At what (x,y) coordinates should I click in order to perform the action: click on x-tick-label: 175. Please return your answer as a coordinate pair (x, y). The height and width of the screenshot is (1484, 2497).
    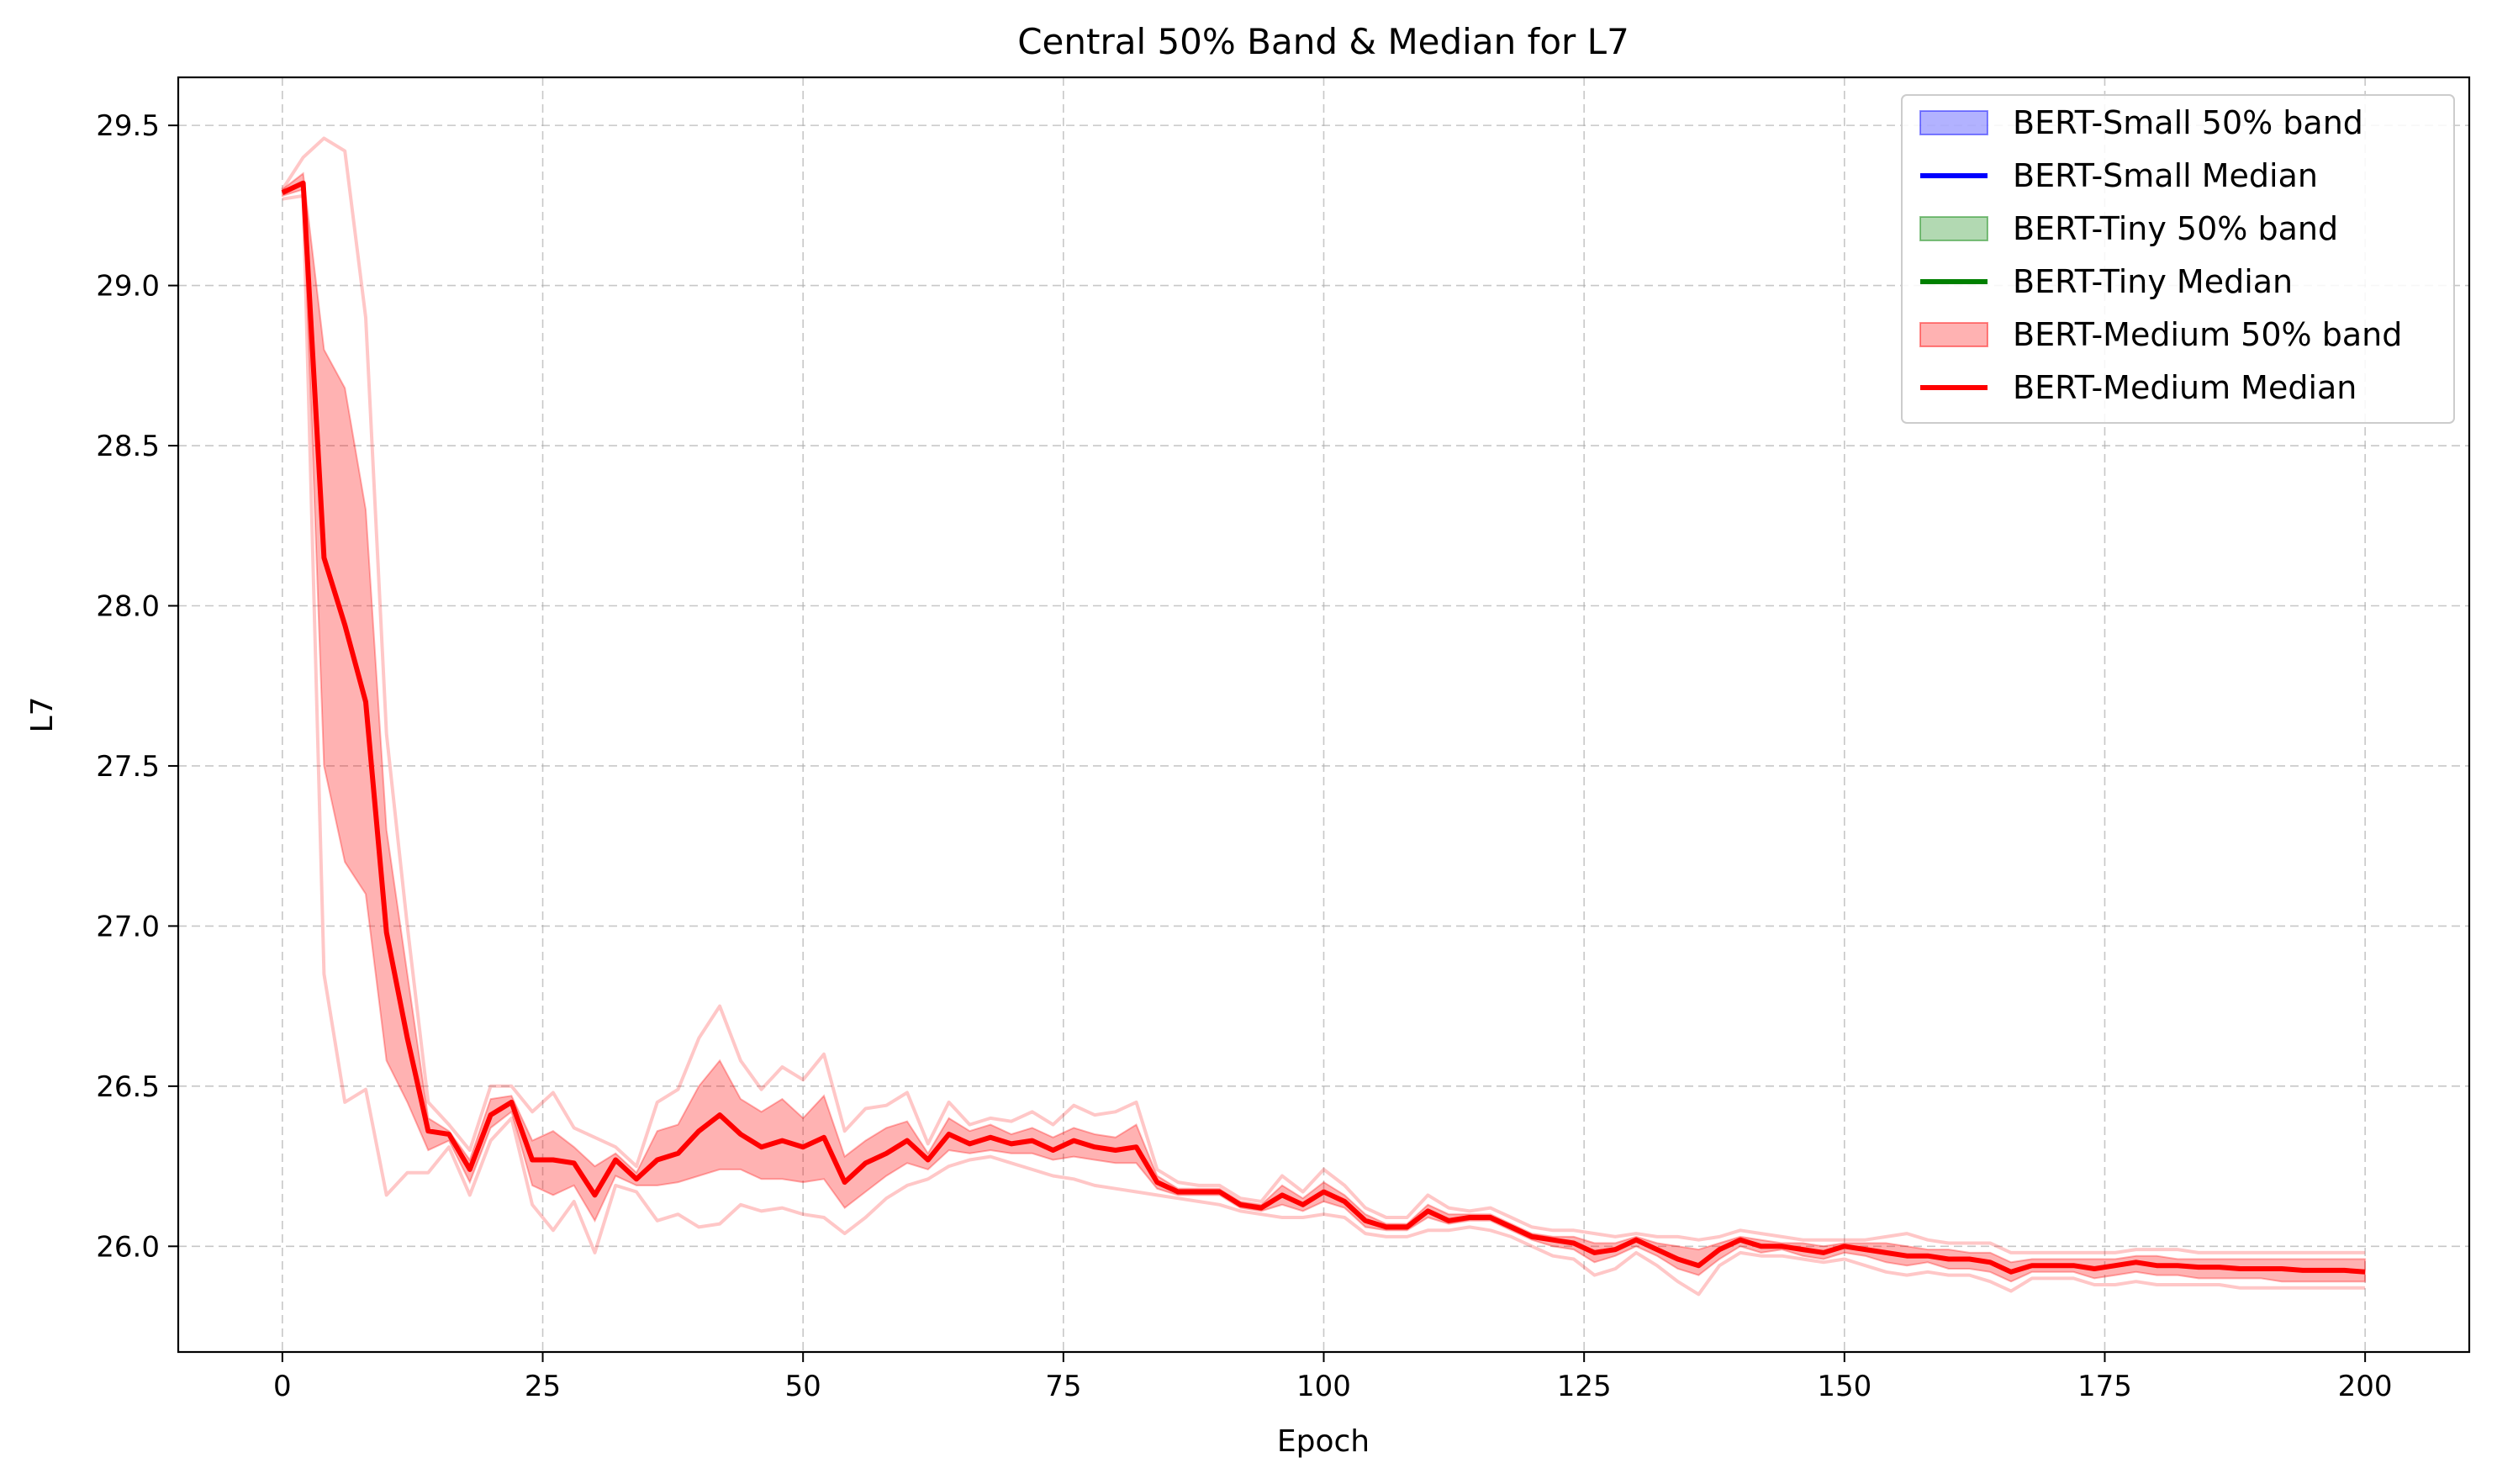
    Looking at the image, I should click on (2104, 1386).